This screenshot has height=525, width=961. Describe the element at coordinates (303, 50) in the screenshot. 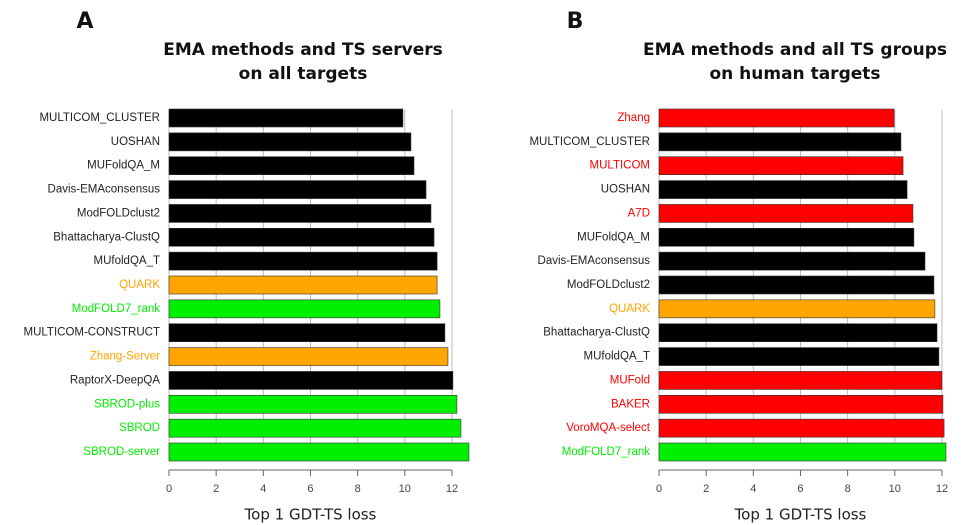

I see `chart-title: EMA methods and TS servers` at that location.